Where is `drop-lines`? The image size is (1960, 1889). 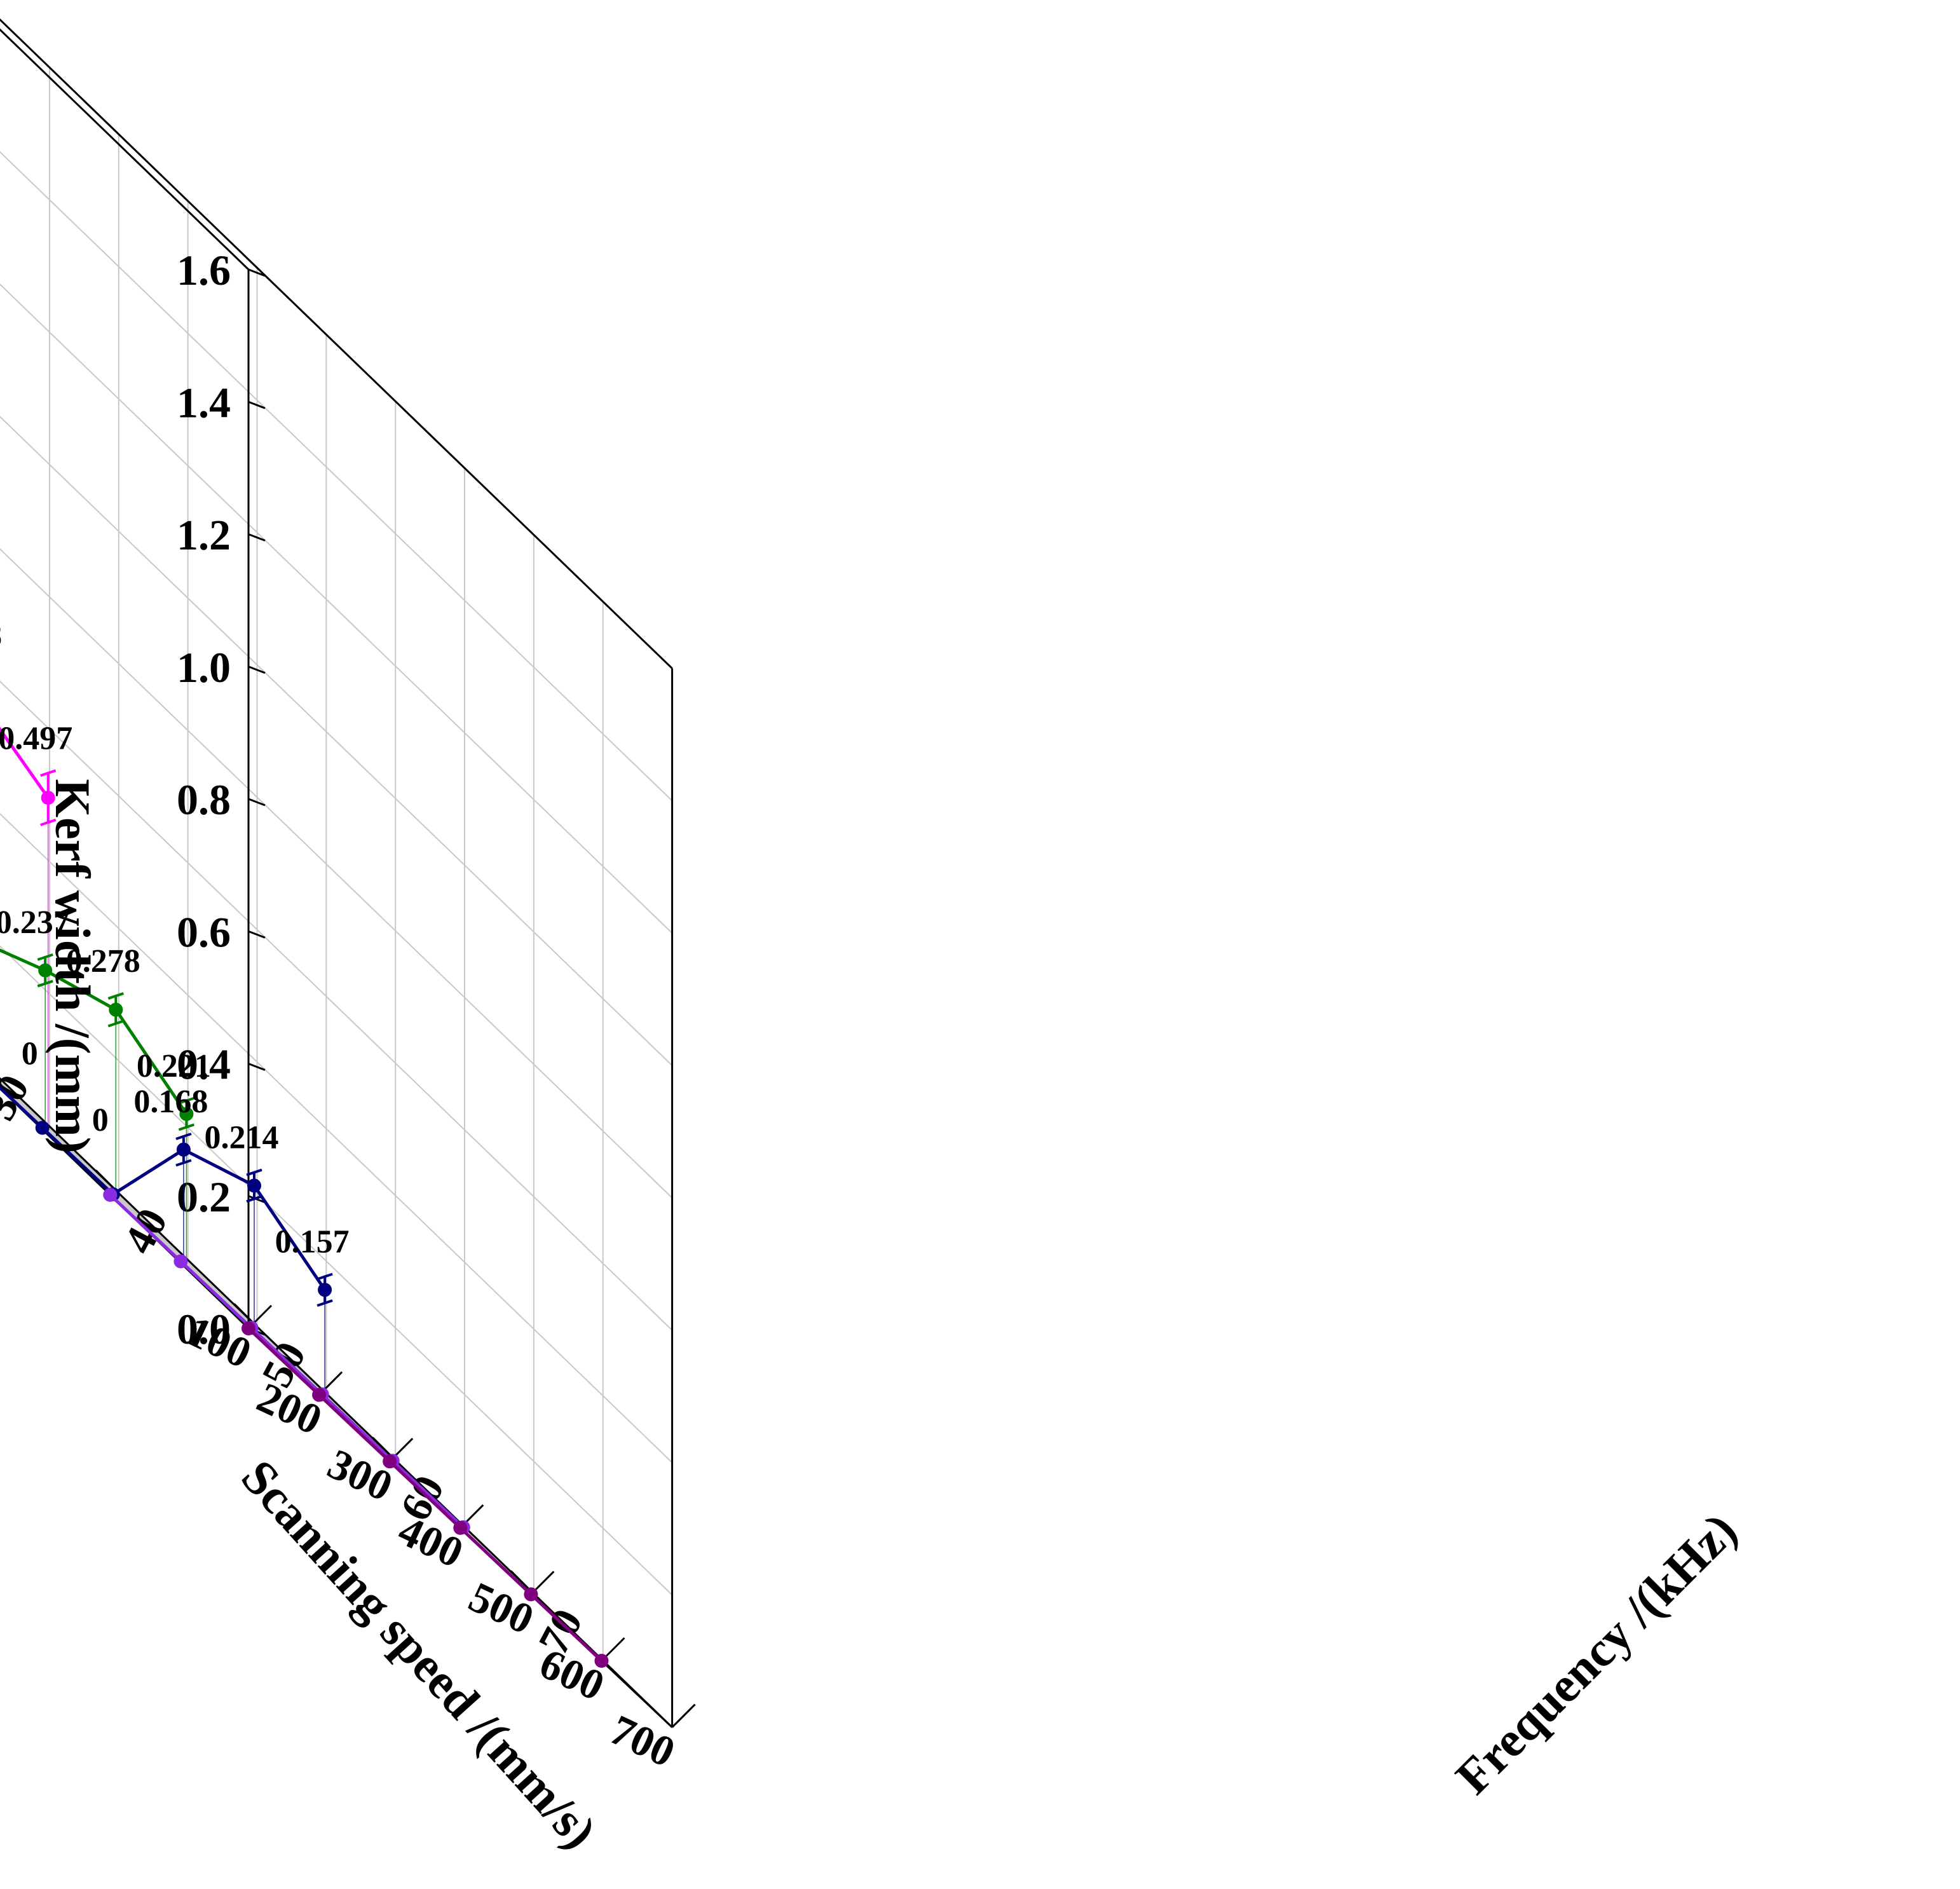 drop-lines is located at coordinates (184, 1096).